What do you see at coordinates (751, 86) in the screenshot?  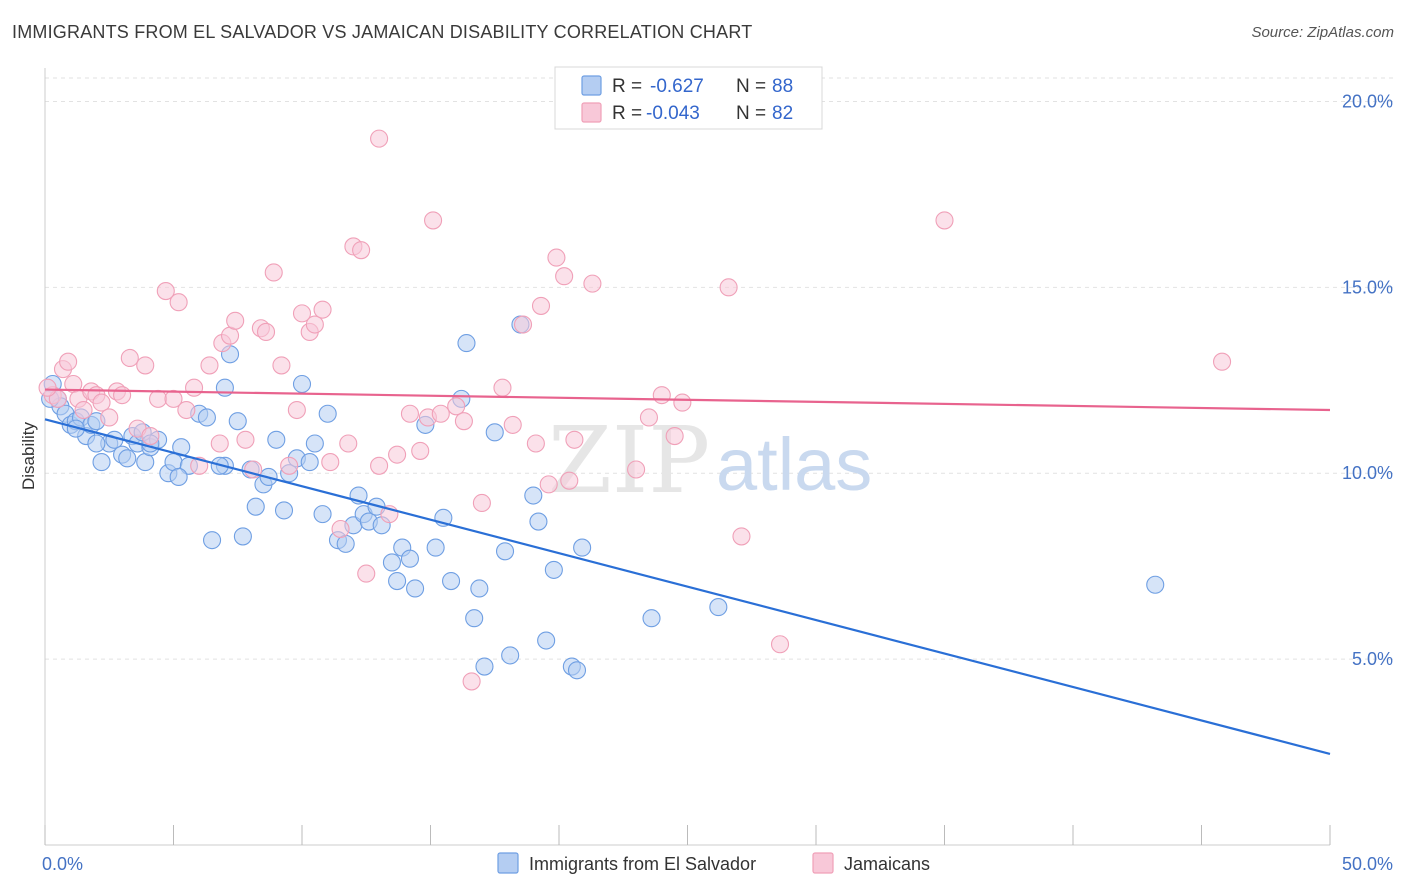 I see `stats-n-label-blue: N =` at bounding box center [751, 86].